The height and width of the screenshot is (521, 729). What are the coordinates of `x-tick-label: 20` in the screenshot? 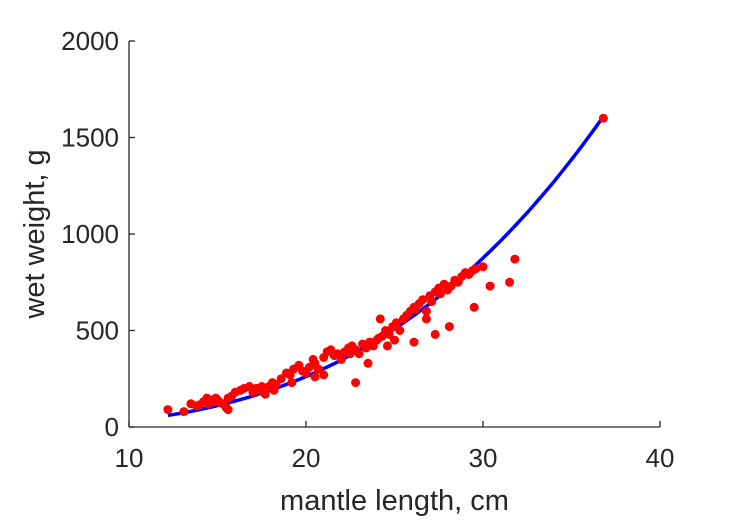 It's located at (306, 458).